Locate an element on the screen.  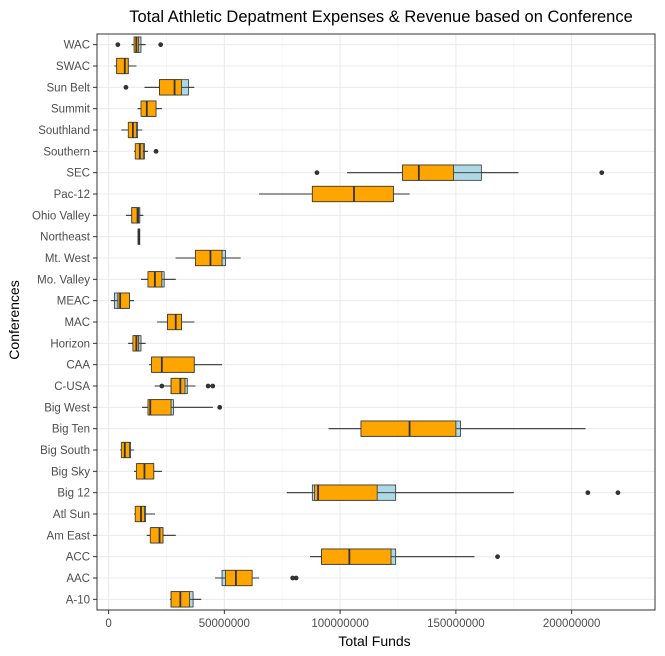
y-tick-label: Sun Belt is located at coordinates (69, 88).